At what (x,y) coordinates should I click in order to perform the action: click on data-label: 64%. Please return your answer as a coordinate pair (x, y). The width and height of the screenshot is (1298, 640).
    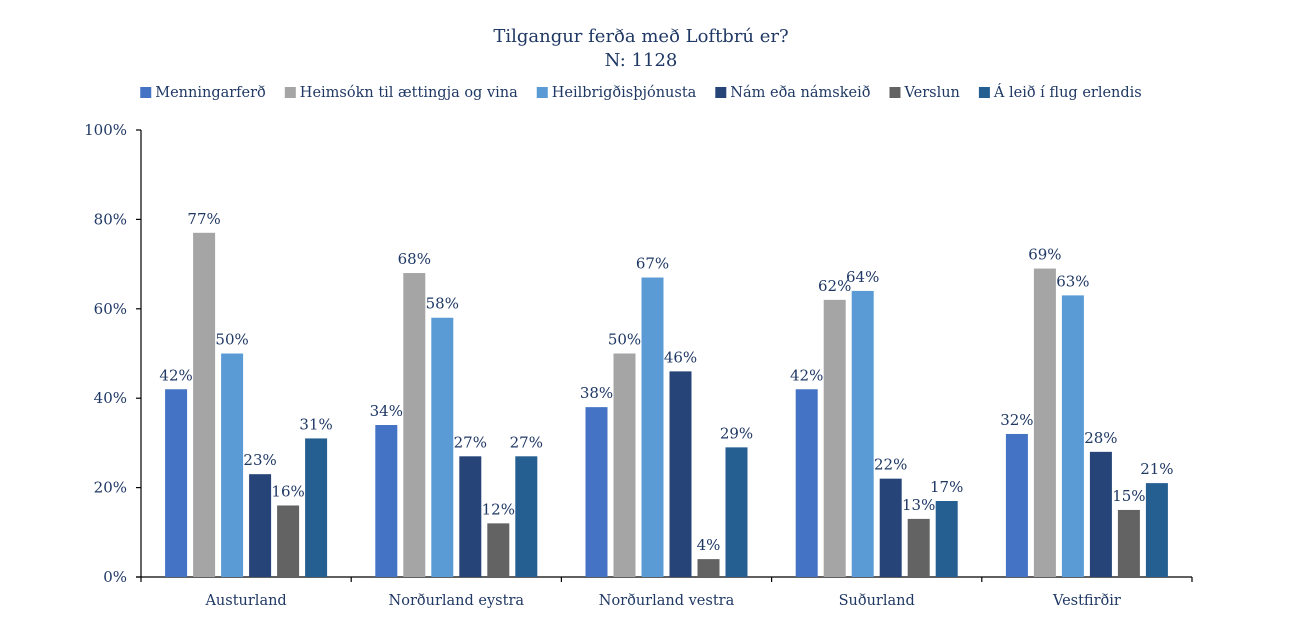
    Looking at the image, I should click on (862, 277).